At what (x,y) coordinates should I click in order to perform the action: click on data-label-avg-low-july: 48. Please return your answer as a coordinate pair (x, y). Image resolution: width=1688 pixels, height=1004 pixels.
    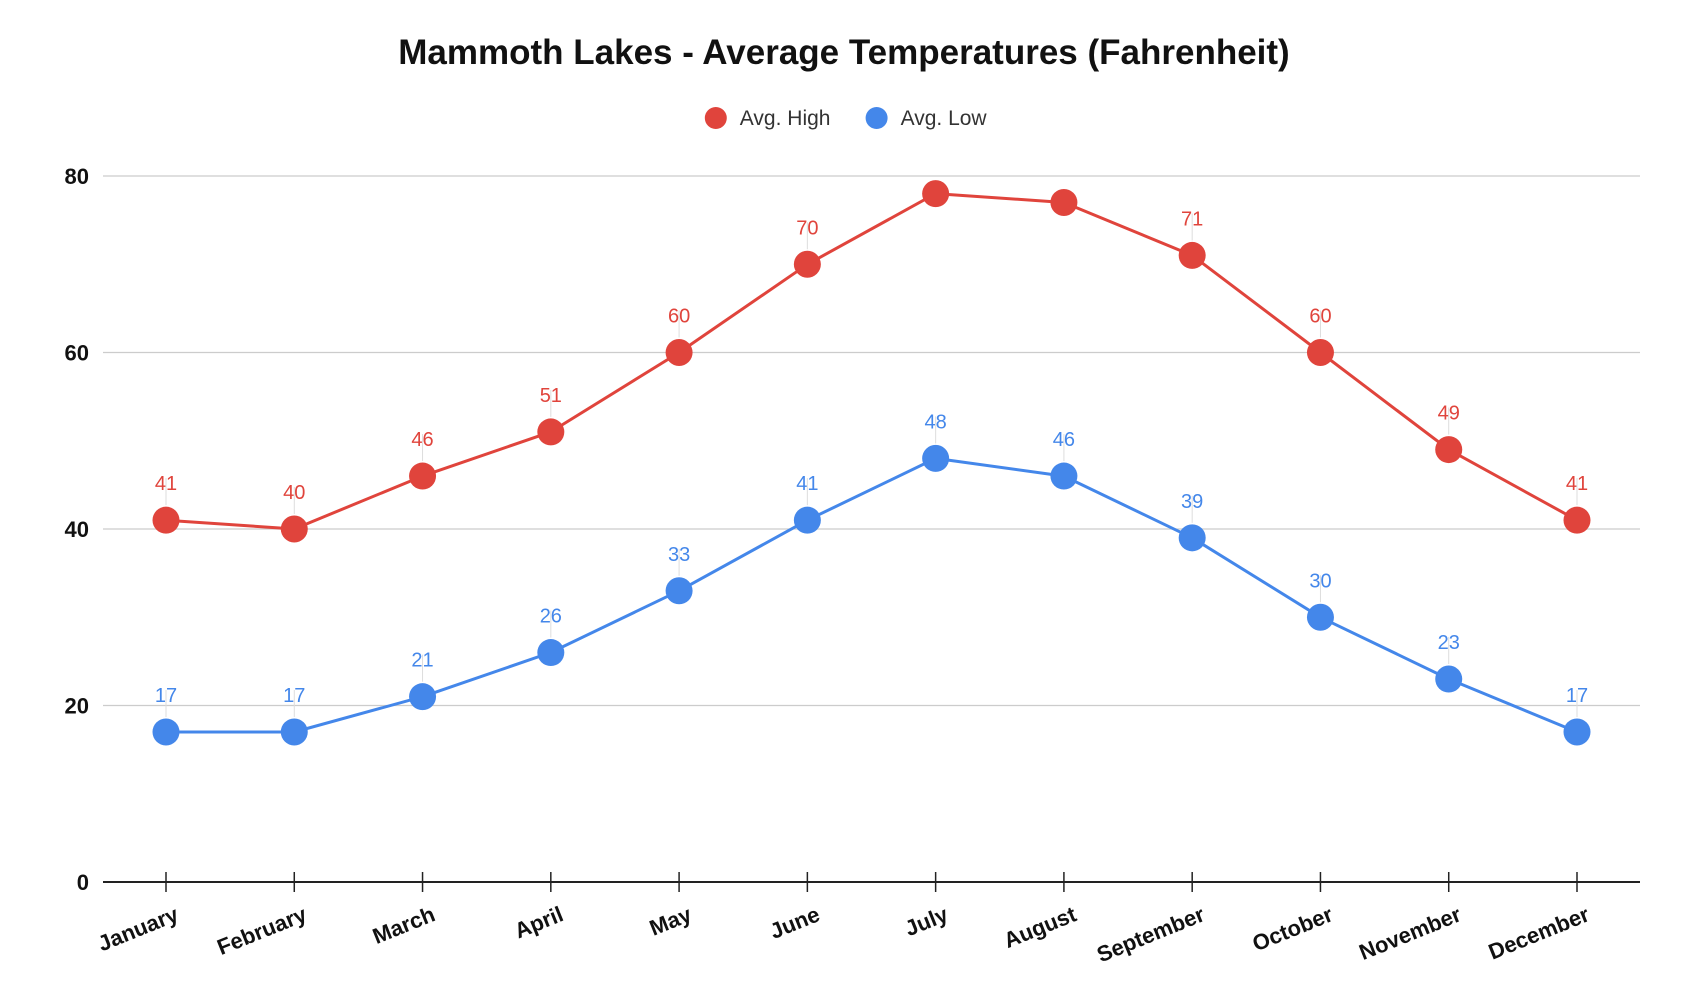
    Looking at the image, I should click on (936, 422).